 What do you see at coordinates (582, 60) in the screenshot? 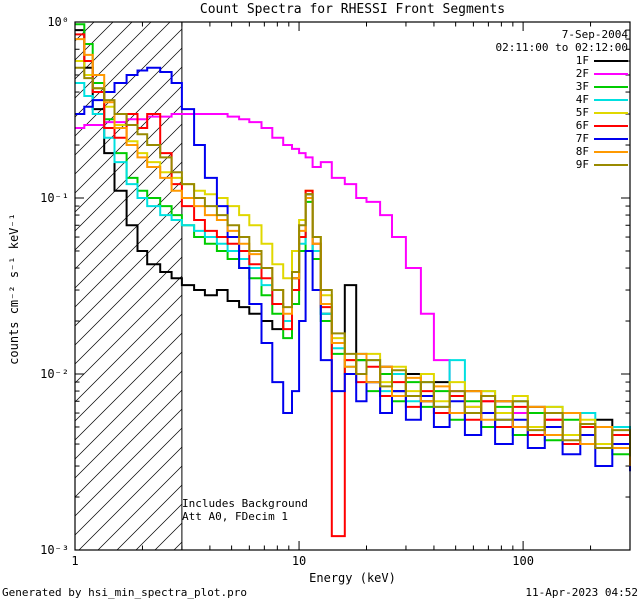
I see `legend-entry-label: 1F` at bounding box center [582, 60].